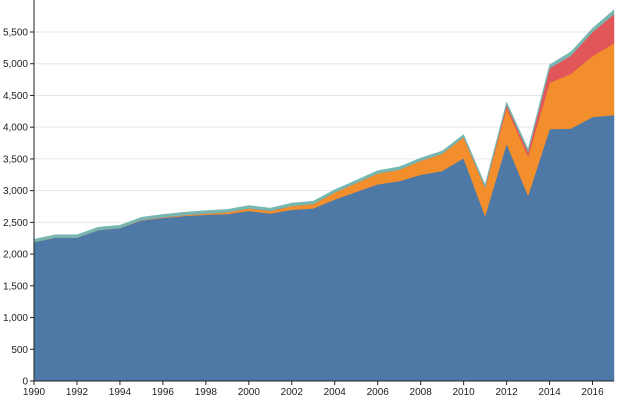  What do you see at coordinates (15, 159) in the screenshot?
I see `y-tick-label: 3,500` at bounding box center [15, 159].